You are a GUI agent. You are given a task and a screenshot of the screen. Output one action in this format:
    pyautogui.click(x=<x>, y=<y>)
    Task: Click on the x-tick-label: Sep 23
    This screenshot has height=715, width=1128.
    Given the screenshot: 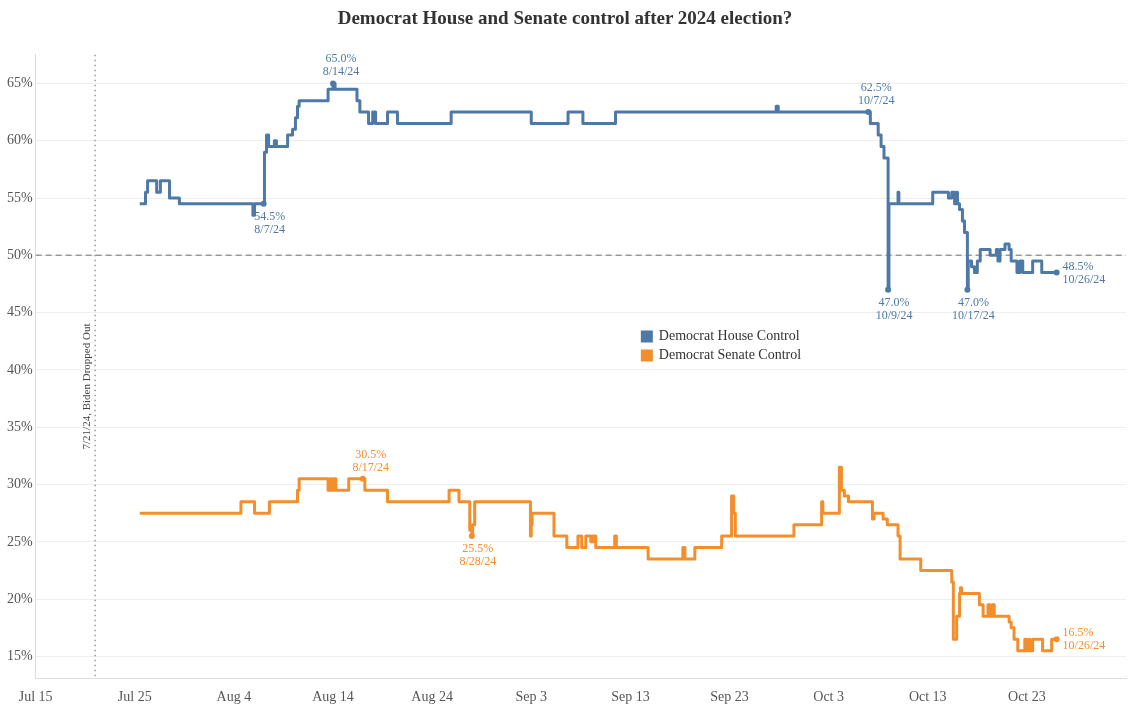 What is the action you would take?
    pyautogui.click(x=729, y=697)
    